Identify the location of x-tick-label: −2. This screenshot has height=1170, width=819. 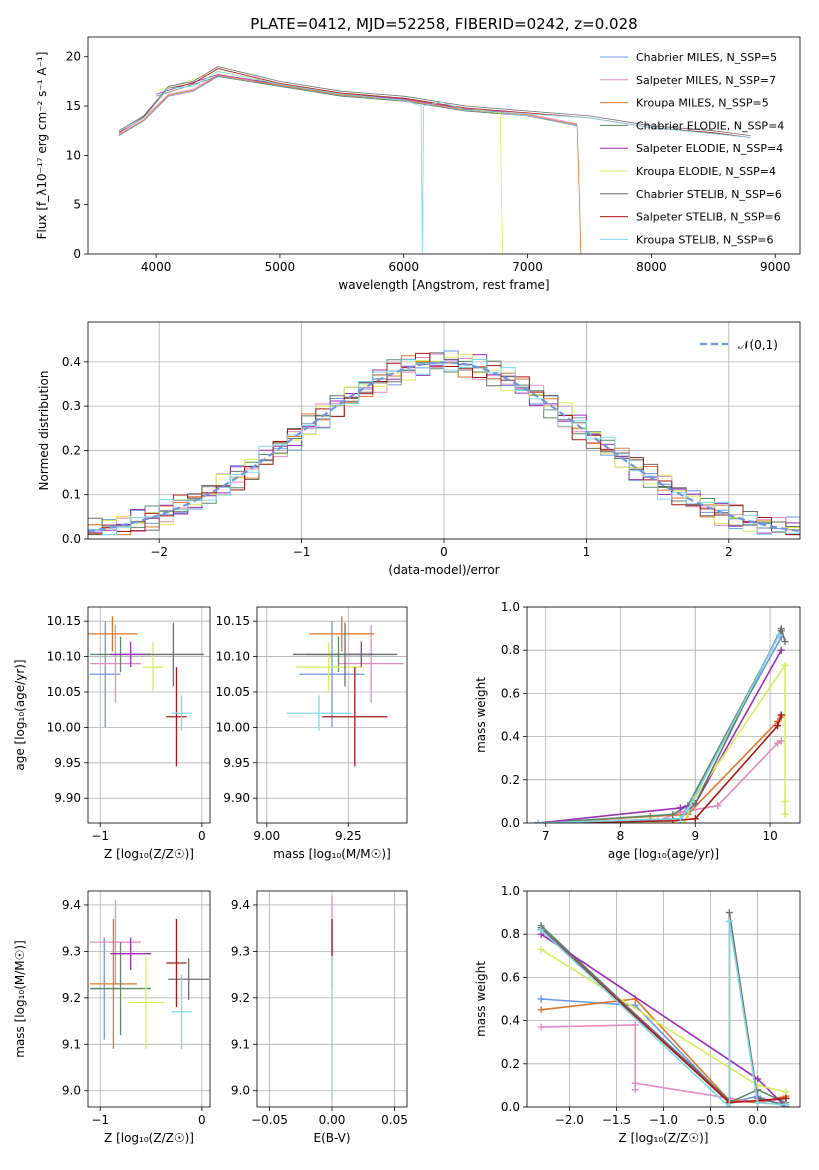
(159, 552).